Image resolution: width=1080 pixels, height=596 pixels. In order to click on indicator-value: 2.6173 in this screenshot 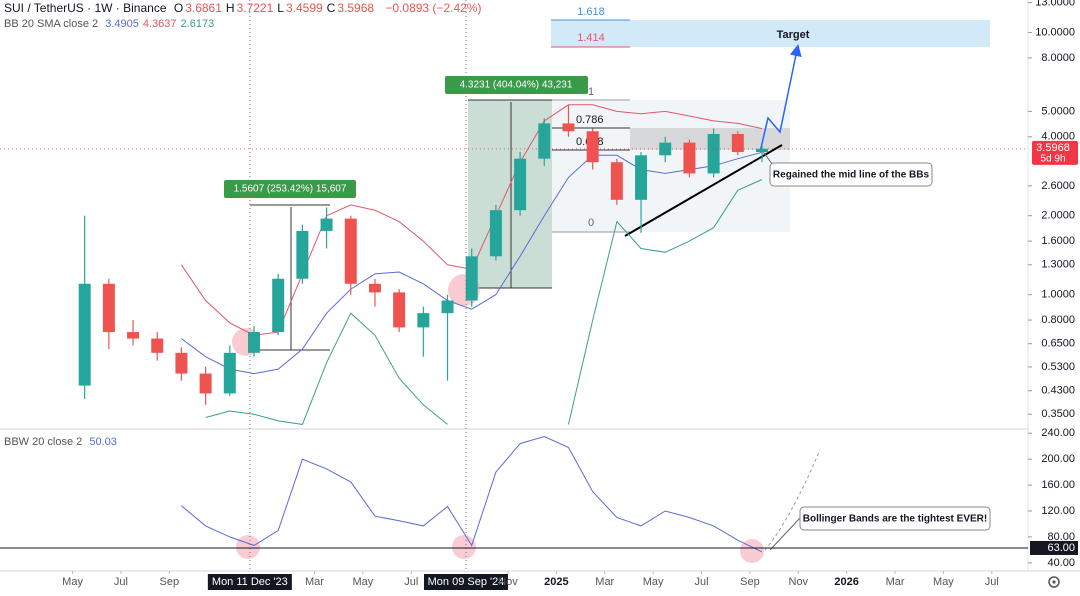, I will do `click(197, 24)`.